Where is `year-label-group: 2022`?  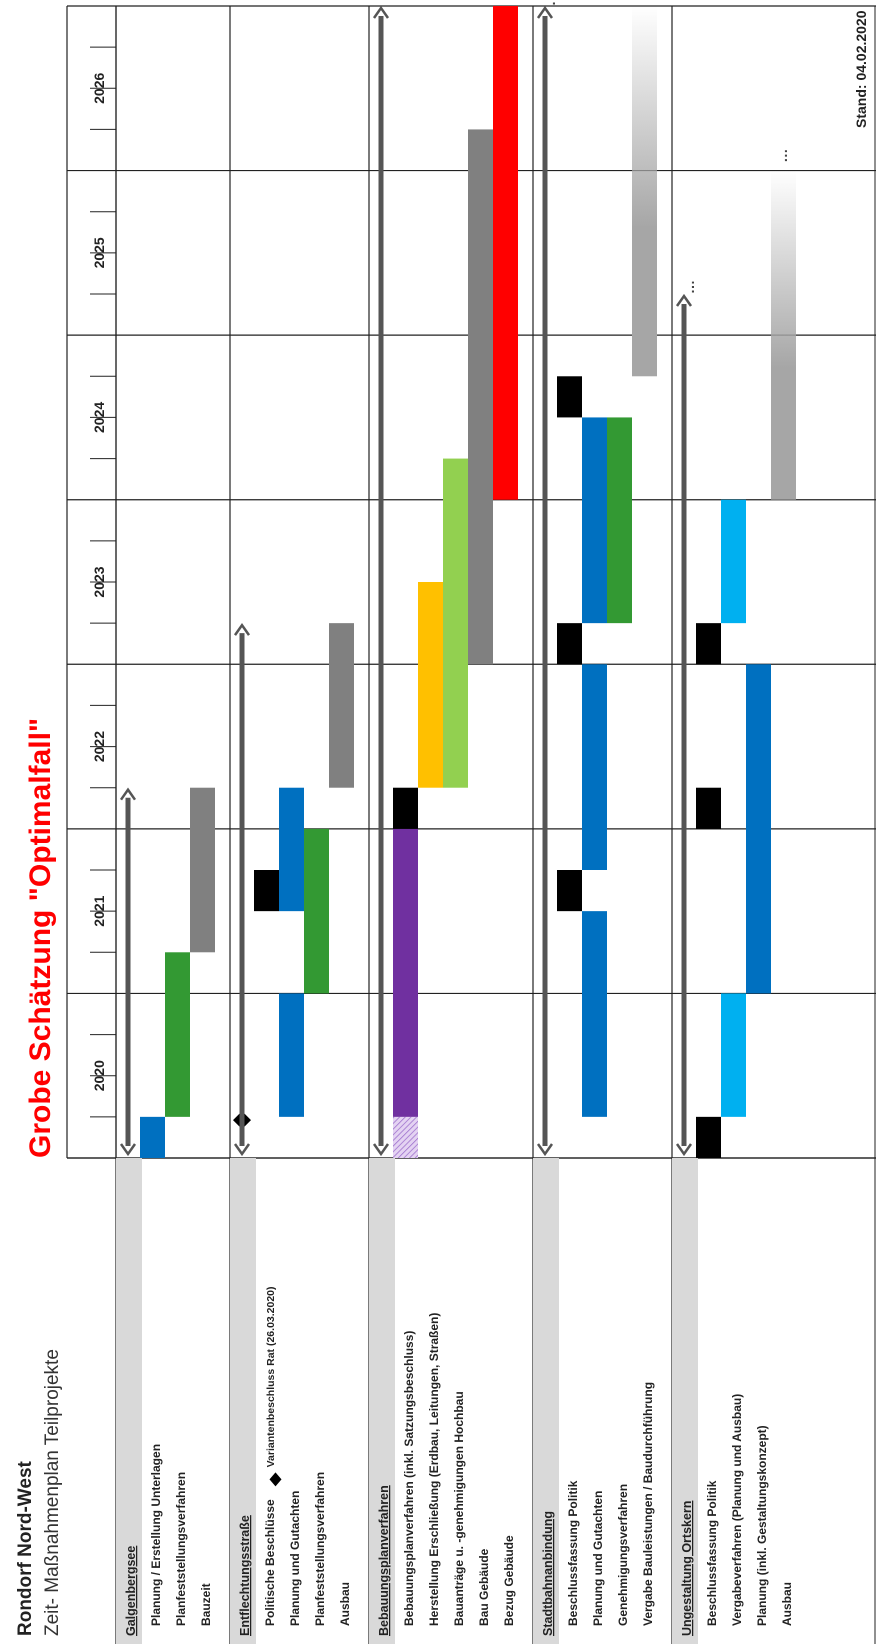
year-label-group: 2022 is located at coordinates (99, 746).